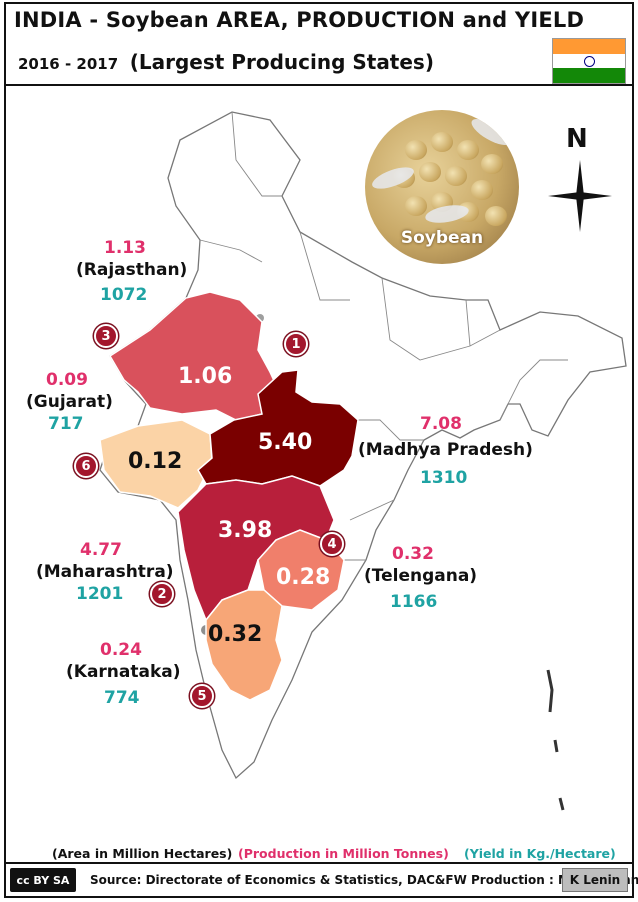 The width and height of the screenshot is (638, 902). Describe the element at coordinates (121, 650) in the screenshot. I see `production-karnataka: 0.24` at that location.